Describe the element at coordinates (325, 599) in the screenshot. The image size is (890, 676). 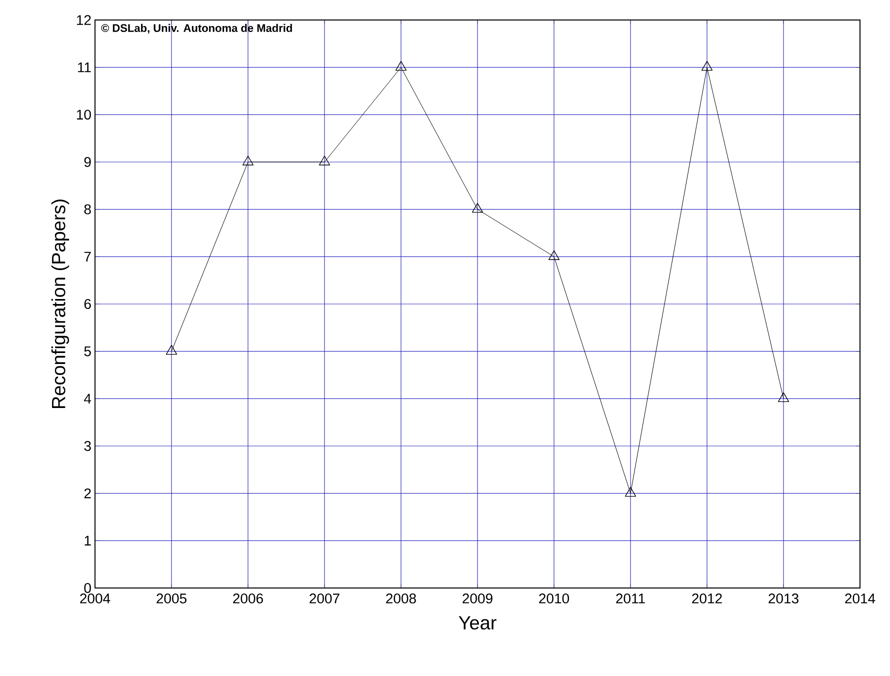
I see `x-tick-label: 2007` at that location.